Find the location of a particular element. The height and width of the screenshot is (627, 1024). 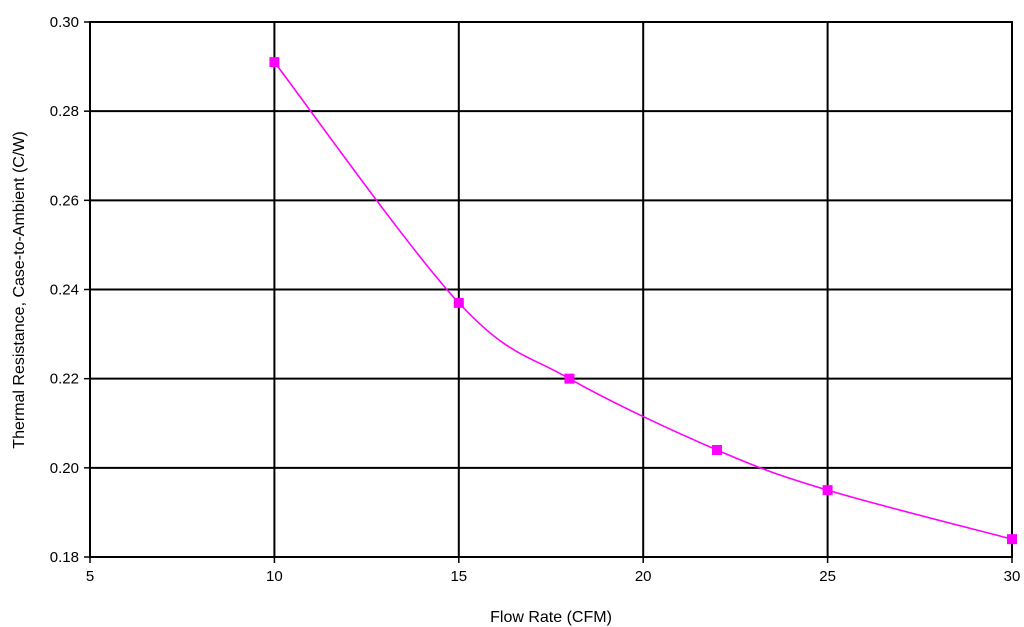

x-tick-label: 25 is located at coordinates (827, 576).